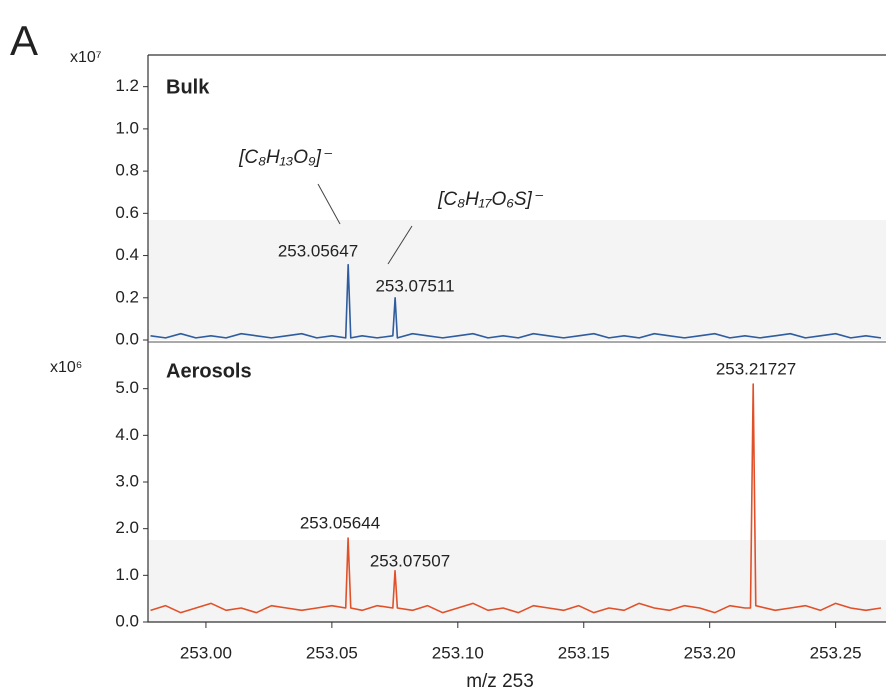  Describe the element at coordinates (66, 367) in the screenshot. I see `y-multiplier: x10⁶` at that location.